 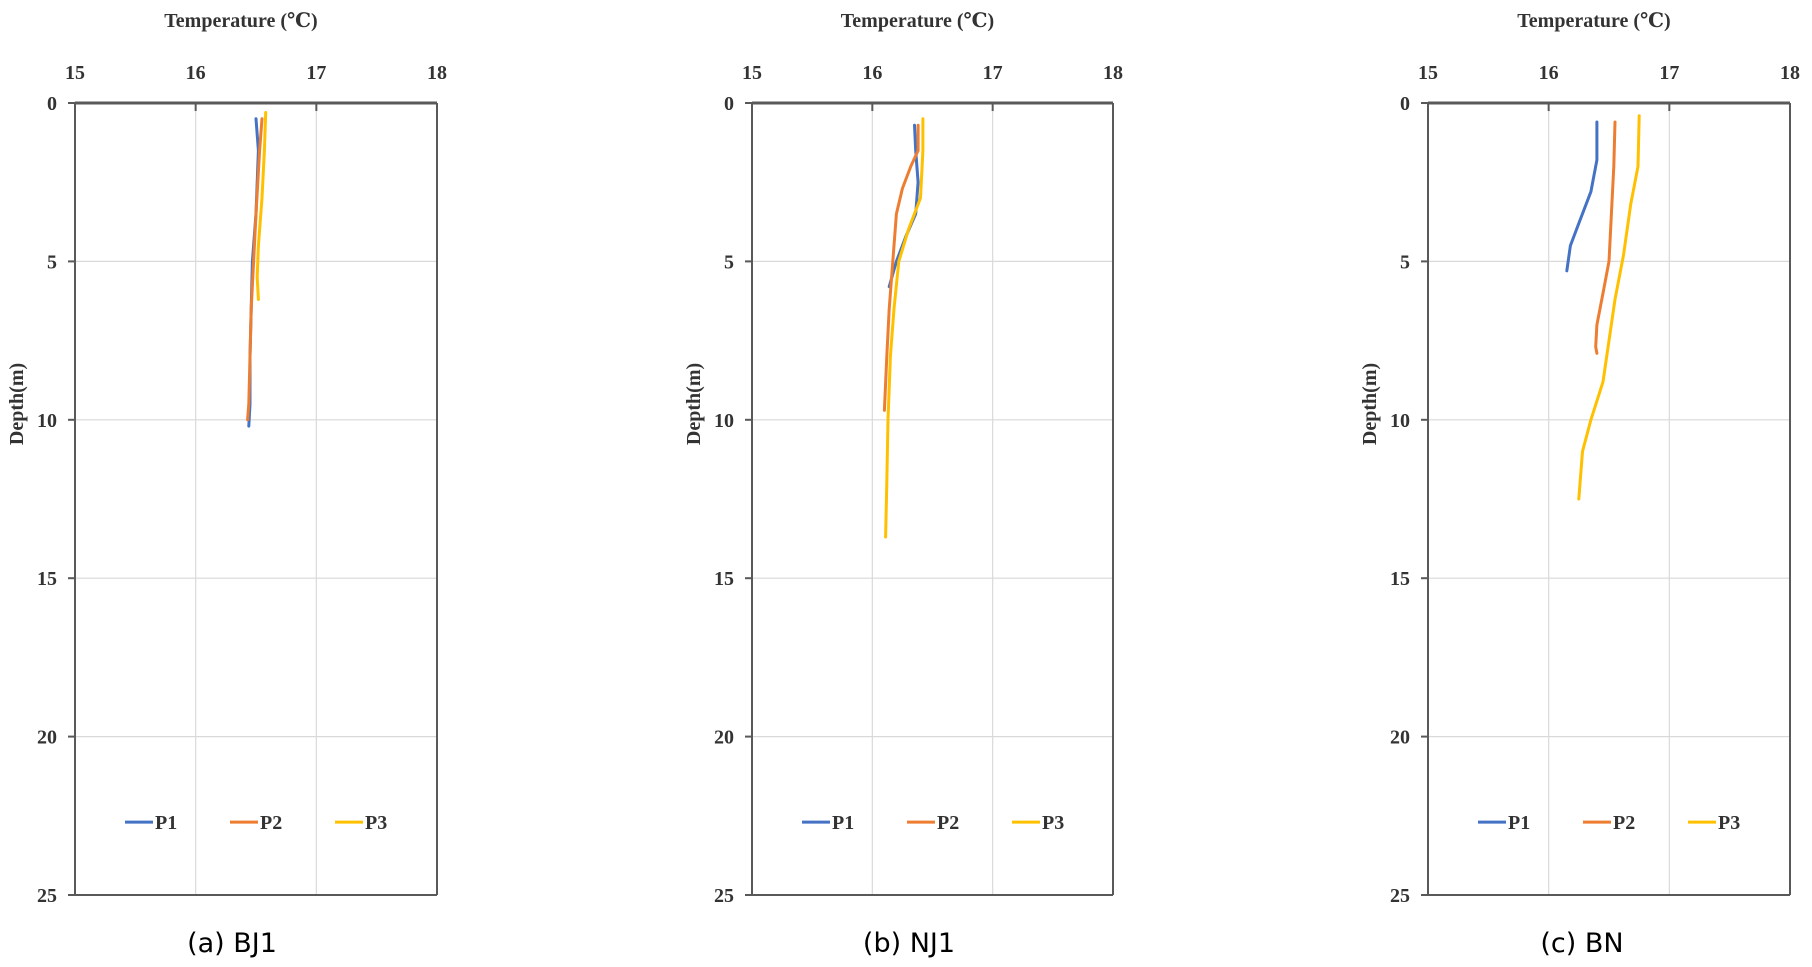 What do you see at coordinates (1582, 943) in the screenshot?
I see `panel-caption: (c) BN` at bounding box center [1582, 943].